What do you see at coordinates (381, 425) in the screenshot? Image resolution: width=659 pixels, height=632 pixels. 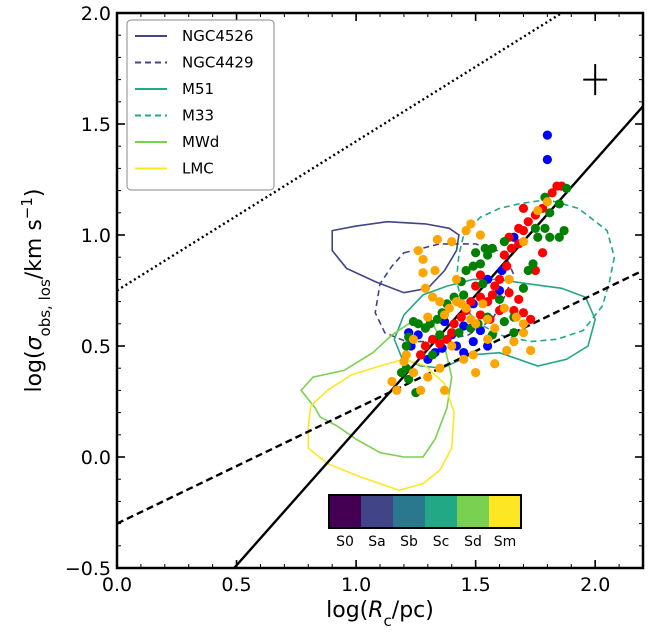 I see `contour-lmc` at bounding box center [381, 425].